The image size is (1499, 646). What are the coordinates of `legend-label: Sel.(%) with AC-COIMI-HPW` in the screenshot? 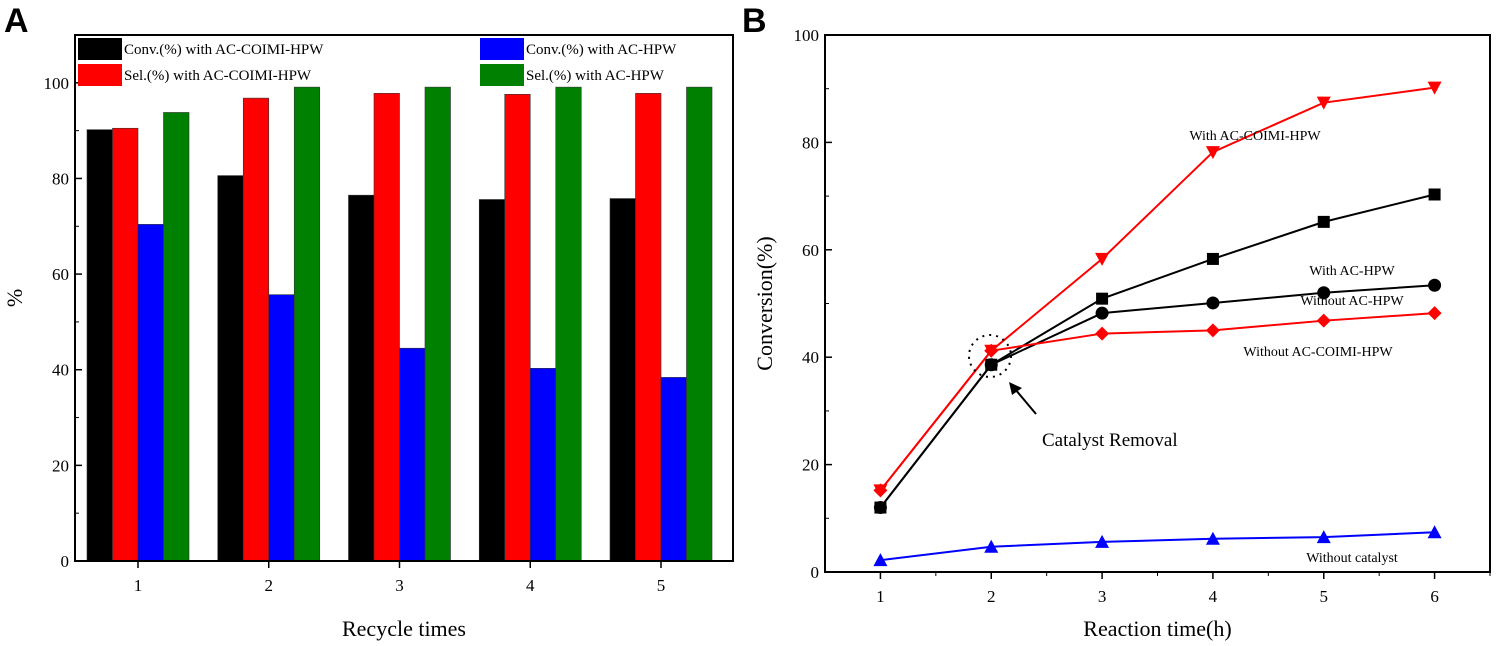 It's located at (218, 76).